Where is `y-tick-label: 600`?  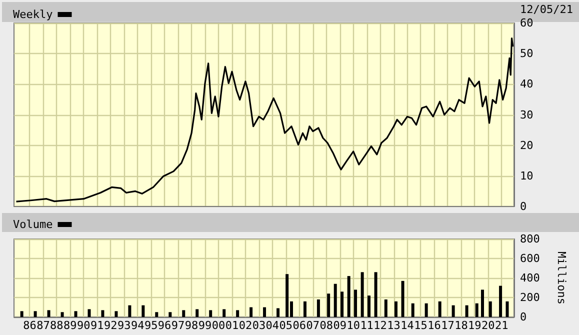
y-tick-label: 600 is located at coordinates (530, 258).